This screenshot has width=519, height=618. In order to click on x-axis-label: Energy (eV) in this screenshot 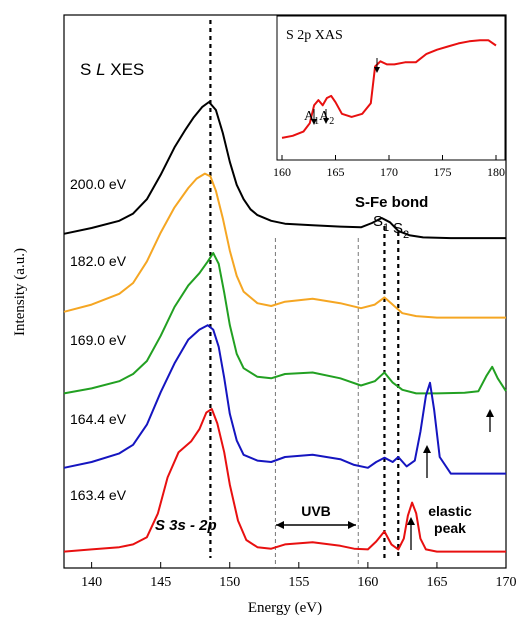, I will do `click(285, 608)`.